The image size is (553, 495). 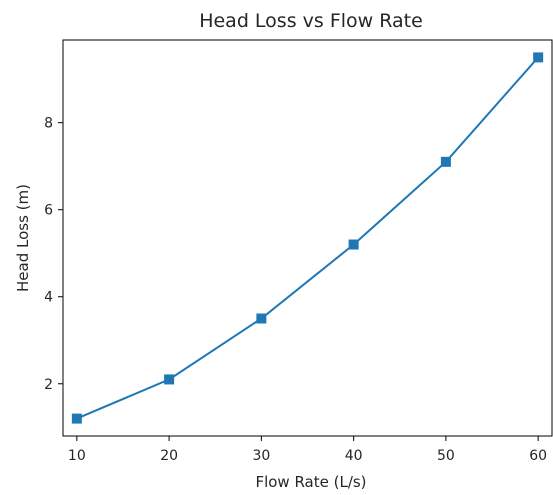 I want to click on x-tick-label: 10, so click(x=77, y=456).